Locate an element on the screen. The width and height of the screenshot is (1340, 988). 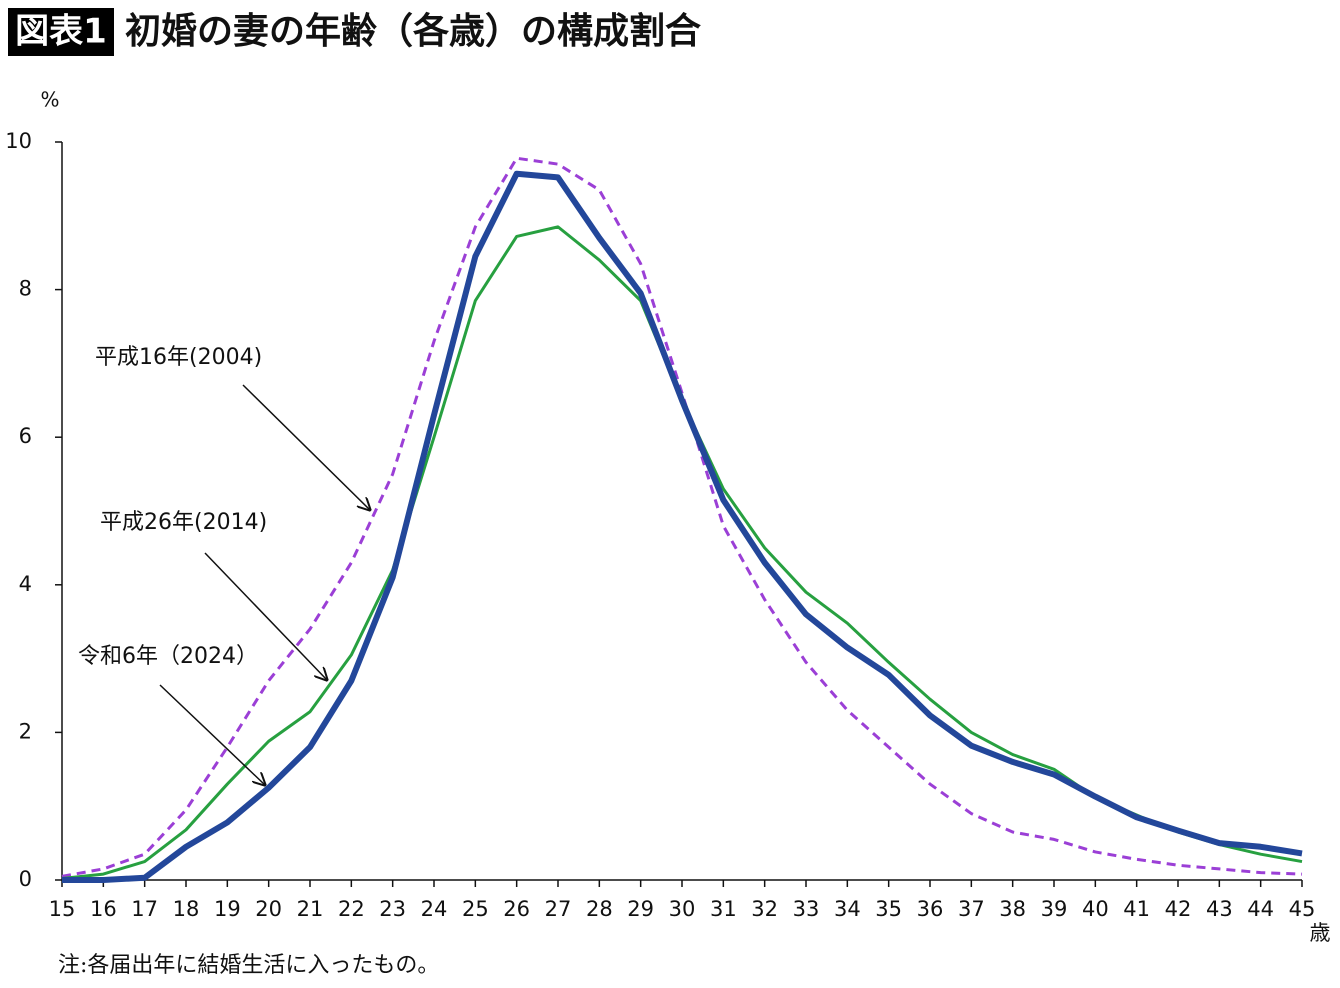
x-tick-label: 29 is located at coordinates (640, 909).